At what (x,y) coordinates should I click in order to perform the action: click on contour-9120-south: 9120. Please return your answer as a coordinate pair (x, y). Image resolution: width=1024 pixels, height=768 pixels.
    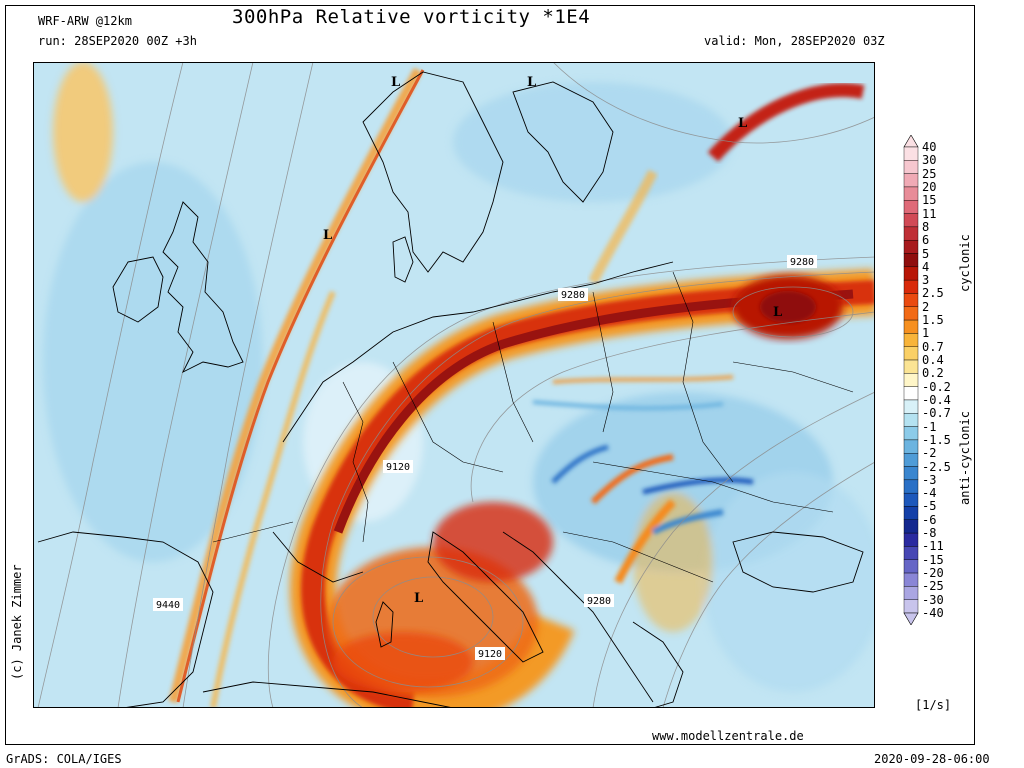
    Looking at the image, I should click on (490, 653).